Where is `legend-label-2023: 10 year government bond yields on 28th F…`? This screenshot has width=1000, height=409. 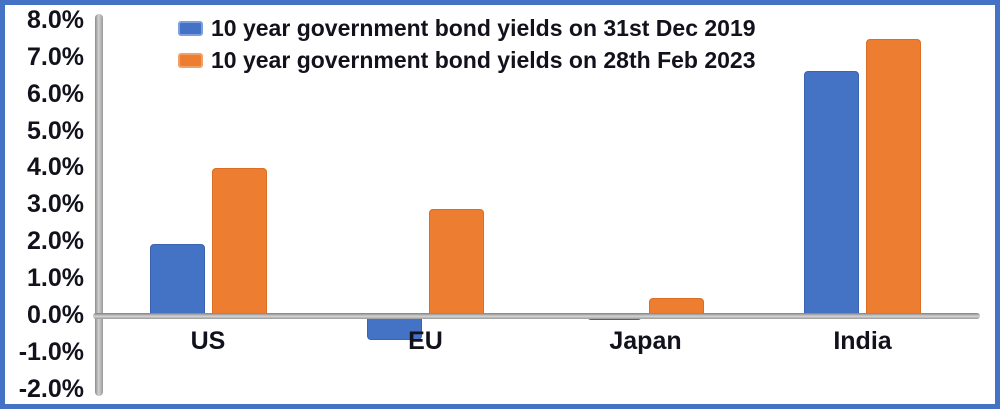 legend-label-2023: 10 year government bond yields on 28th F… is located at coordinates (483, 59).